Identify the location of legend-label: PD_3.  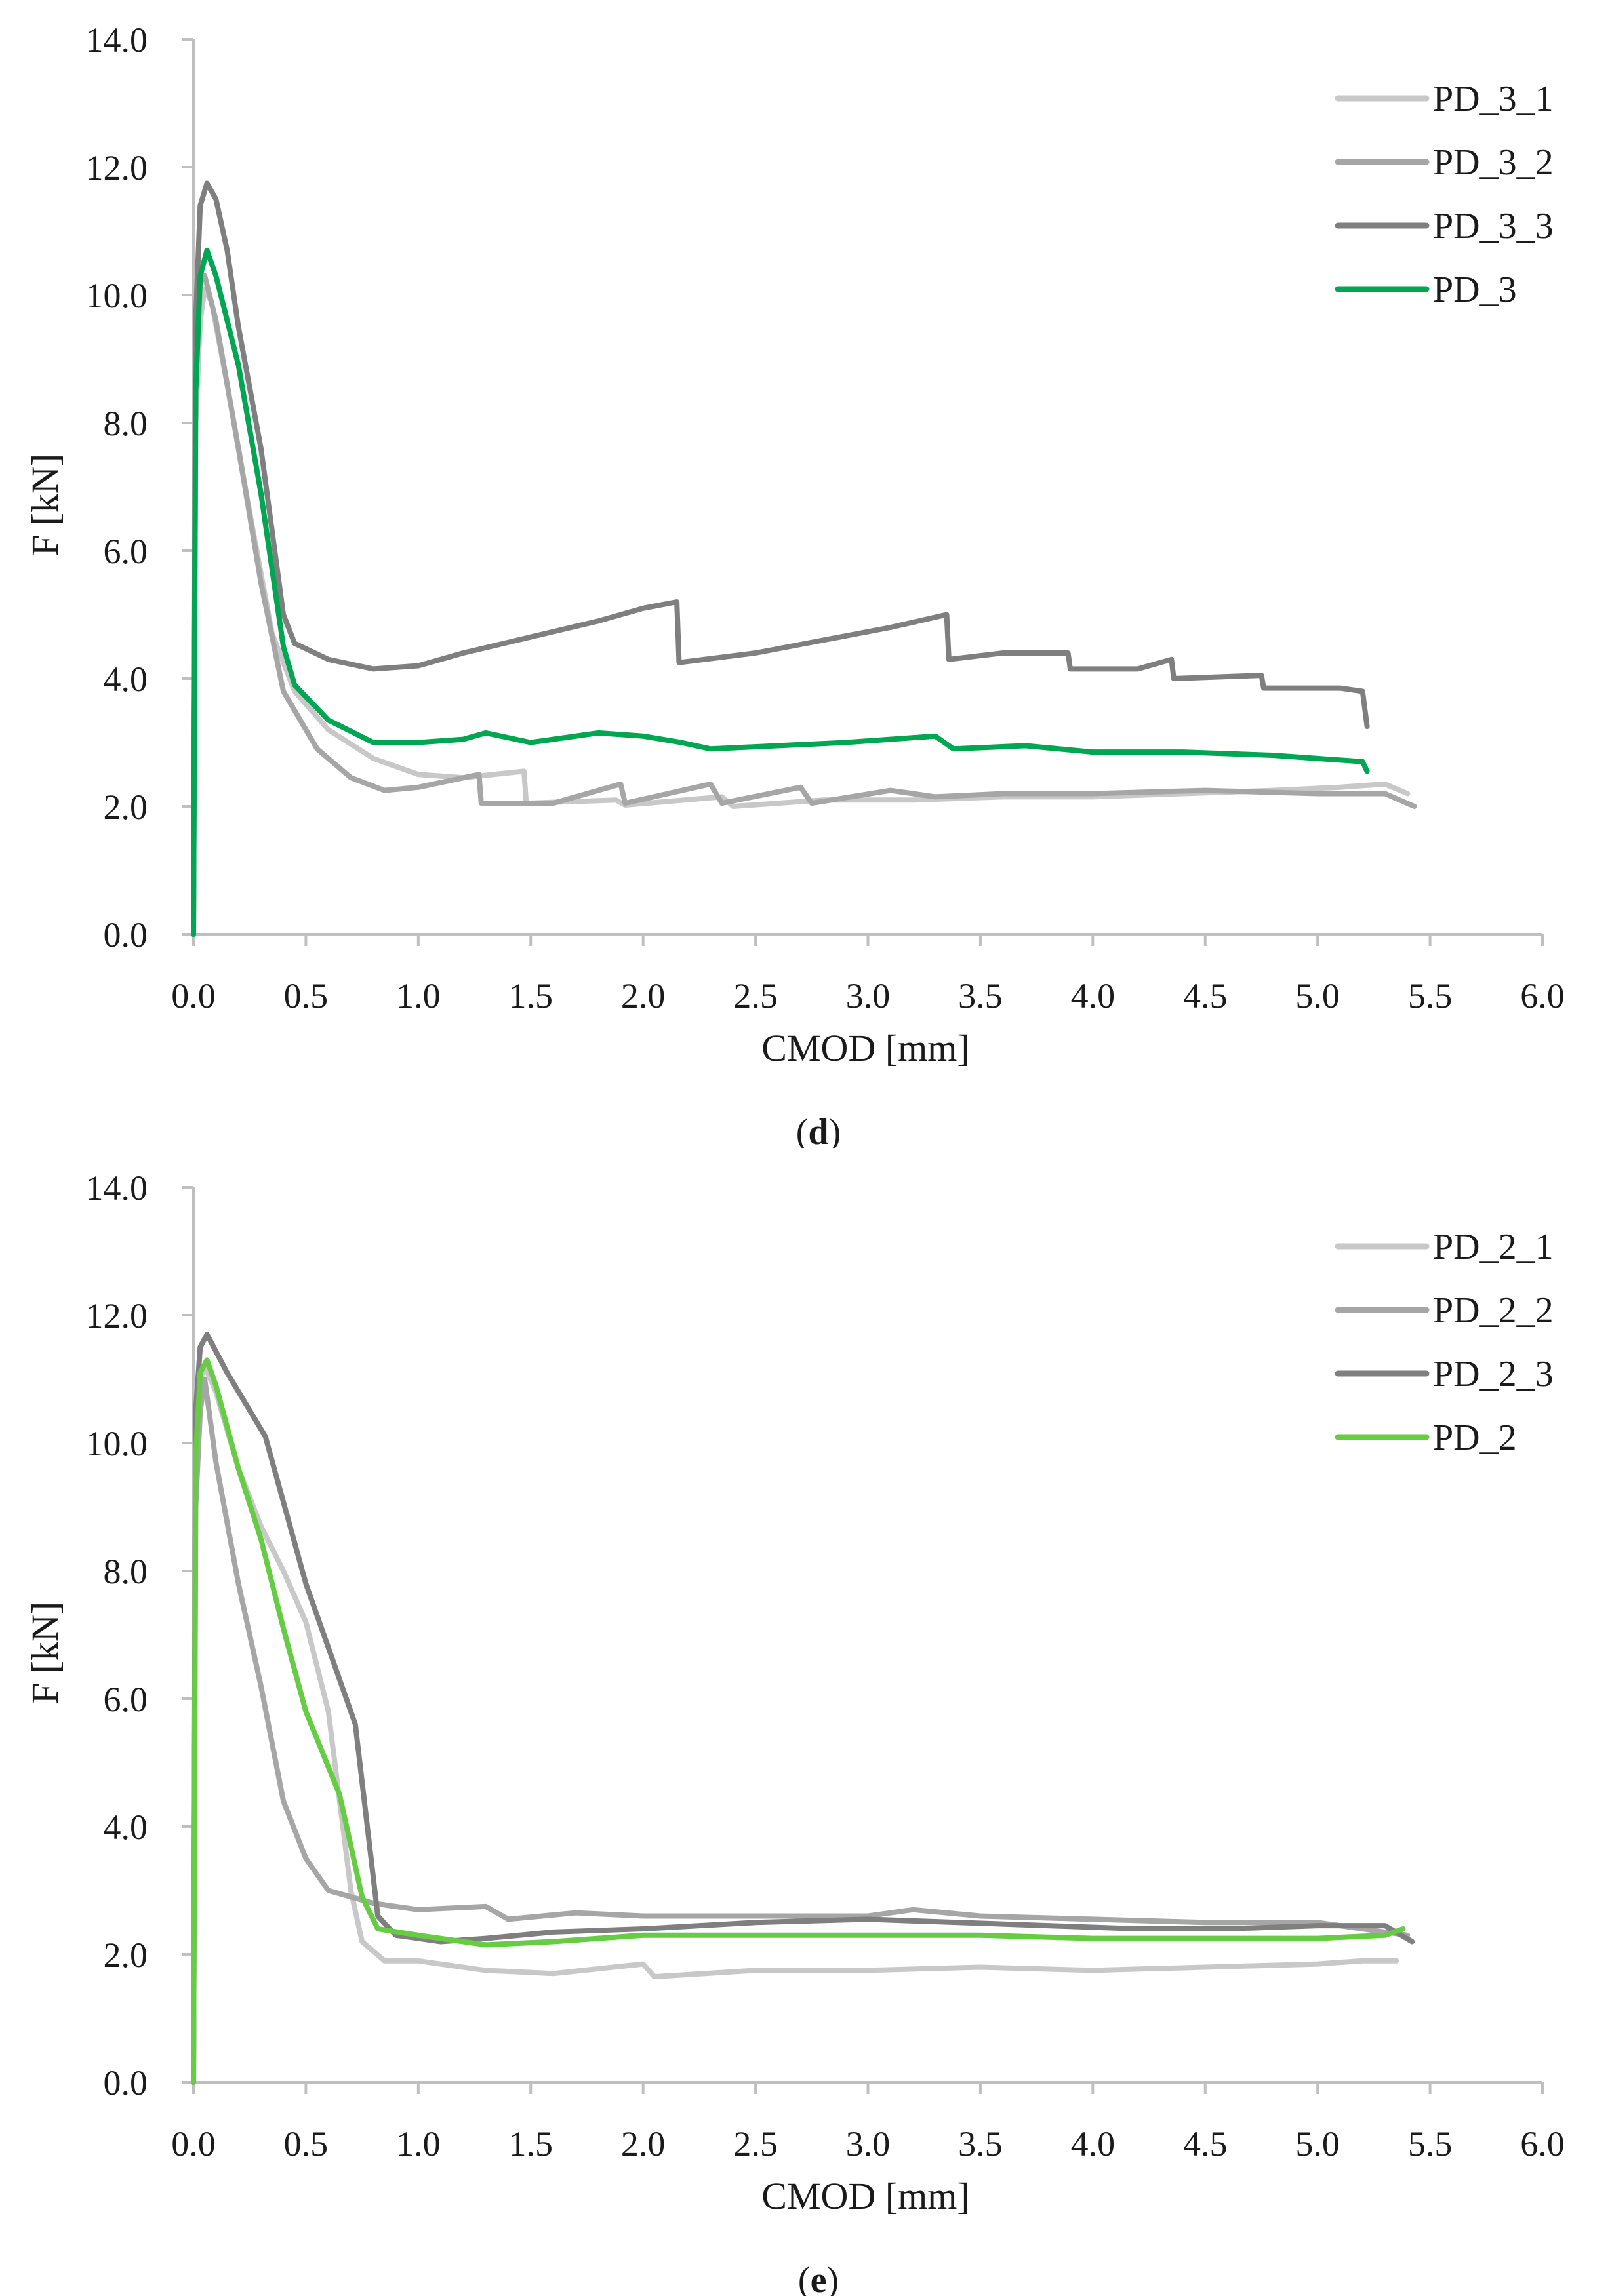
(1475, 289).